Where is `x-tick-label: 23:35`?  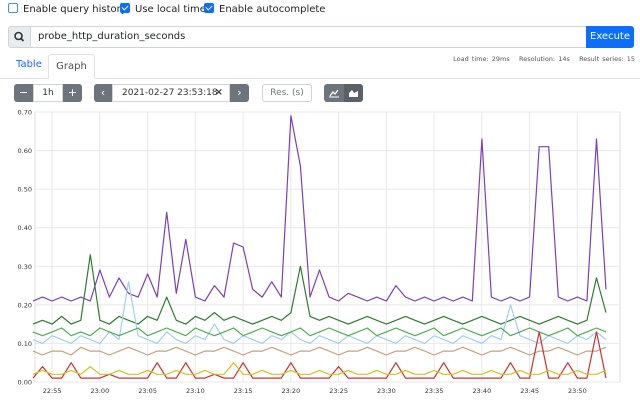
x-tick-label: 23:35 is located at coordinates (434, 391).